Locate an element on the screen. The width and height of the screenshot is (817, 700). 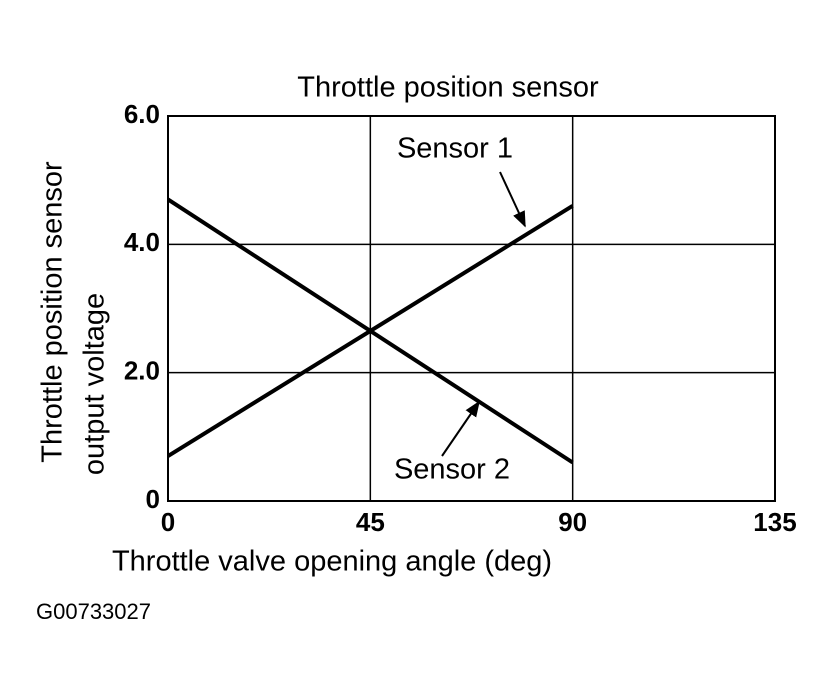
x-tick-label: 135 is located at coordinates (774, 522).